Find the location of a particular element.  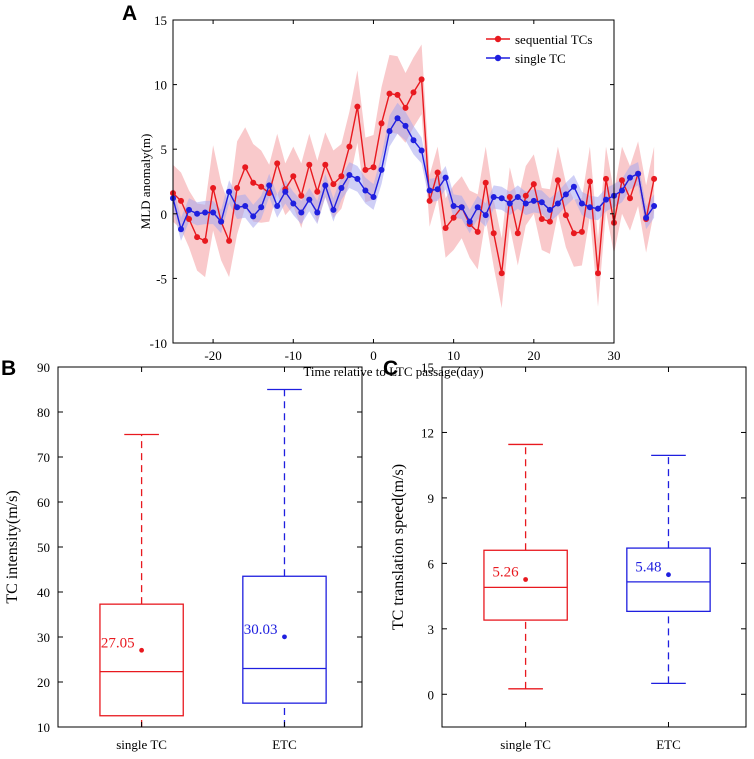

mean-point-etc is located at coordinates (668, 575).